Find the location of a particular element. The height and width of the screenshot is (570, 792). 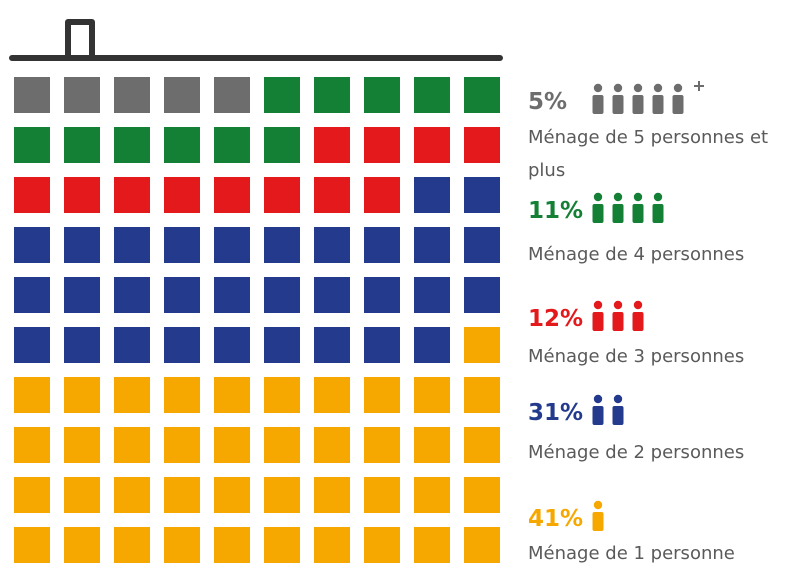

legend-label: Ménage de 4 personnes is located at coordinates (636, 254).